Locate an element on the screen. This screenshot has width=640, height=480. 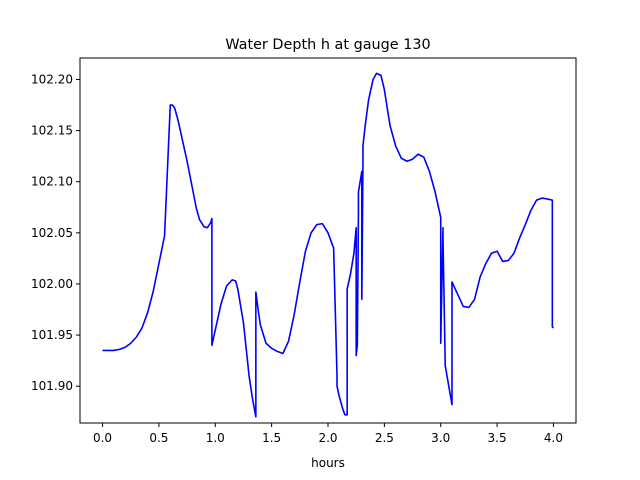
x-tick-label: 1.5 is located at coordinates (271, 438).